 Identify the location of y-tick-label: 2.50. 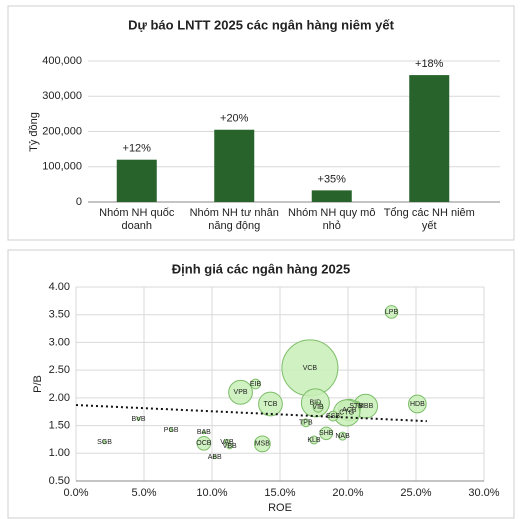
(59, 370).